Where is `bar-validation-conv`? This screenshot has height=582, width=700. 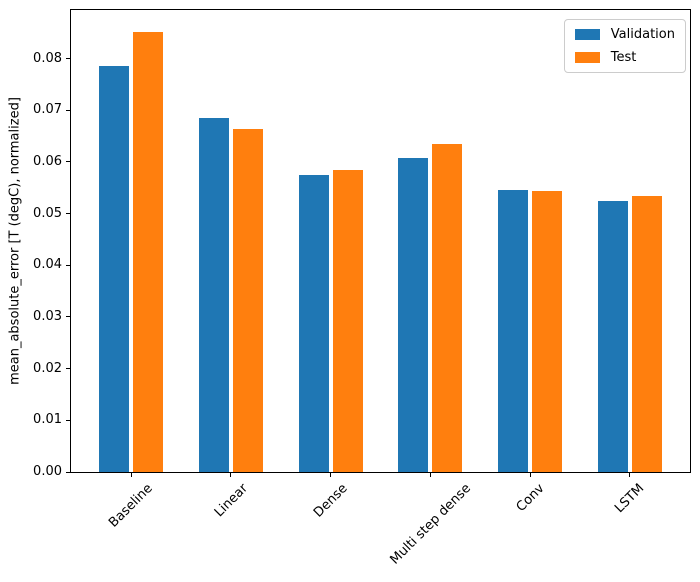
bar-validation-conv is located at coordinates (513, 331).